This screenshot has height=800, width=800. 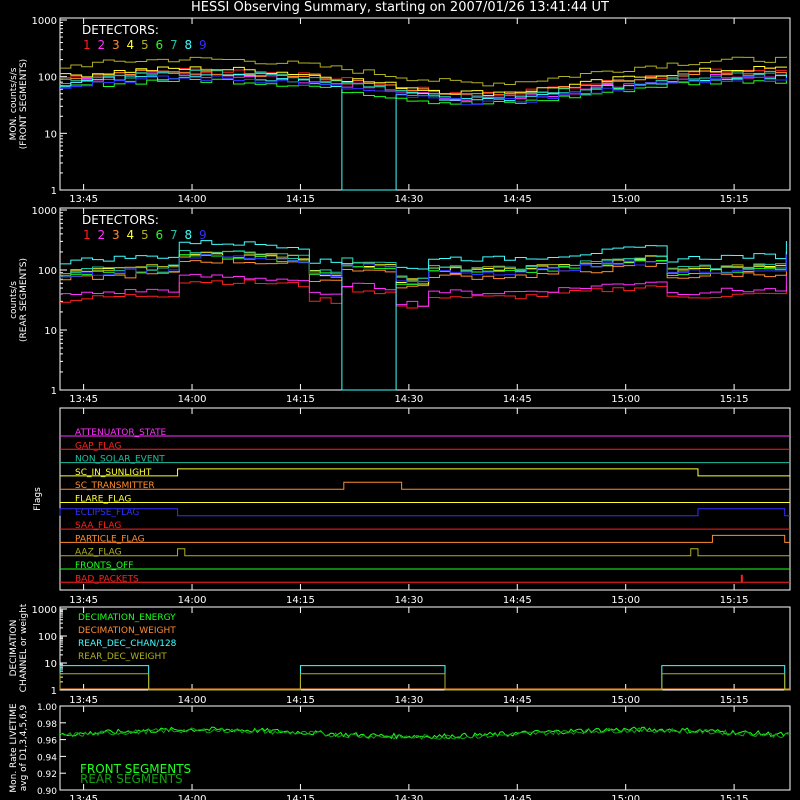 What do you see at coordinates (174, 235) in the screenshot?
I see `rear-panel-legend-item-7: 7` at bounding box center [174, 235].